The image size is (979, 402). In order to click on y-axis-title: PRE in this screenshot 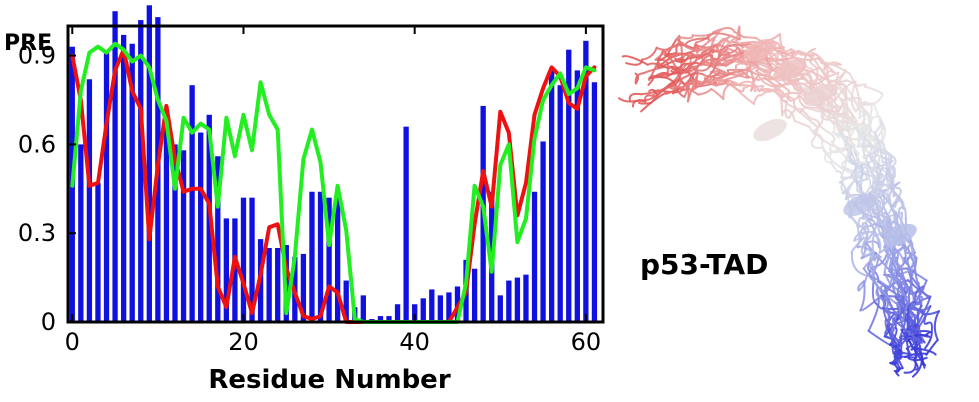, I will do `click(28, 43)`.